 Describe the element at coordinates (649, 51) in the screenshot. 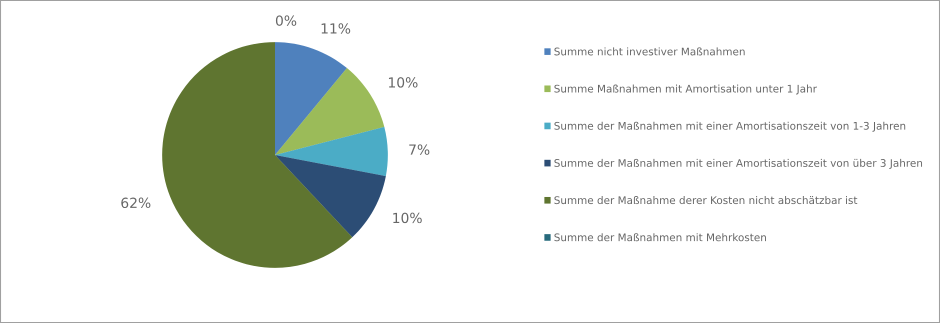

I see `legend-label: Summe nicht investiver Maßnahmen` at that location.